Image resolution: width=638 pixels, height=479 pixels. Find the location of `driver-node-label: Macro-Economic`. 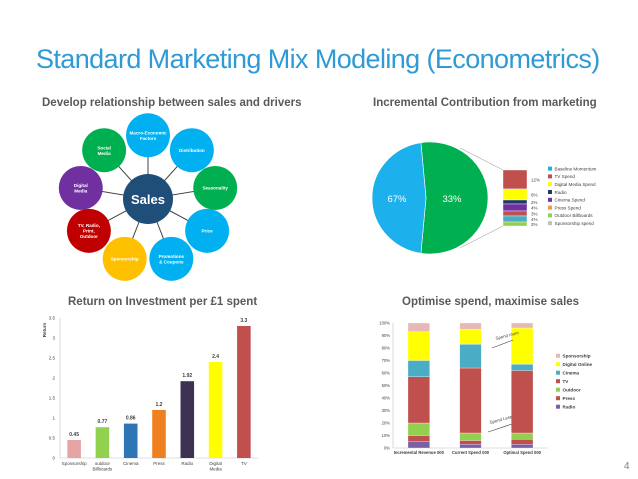

driver-node-label: Macro-Economic is located at coordinates (147, 132).